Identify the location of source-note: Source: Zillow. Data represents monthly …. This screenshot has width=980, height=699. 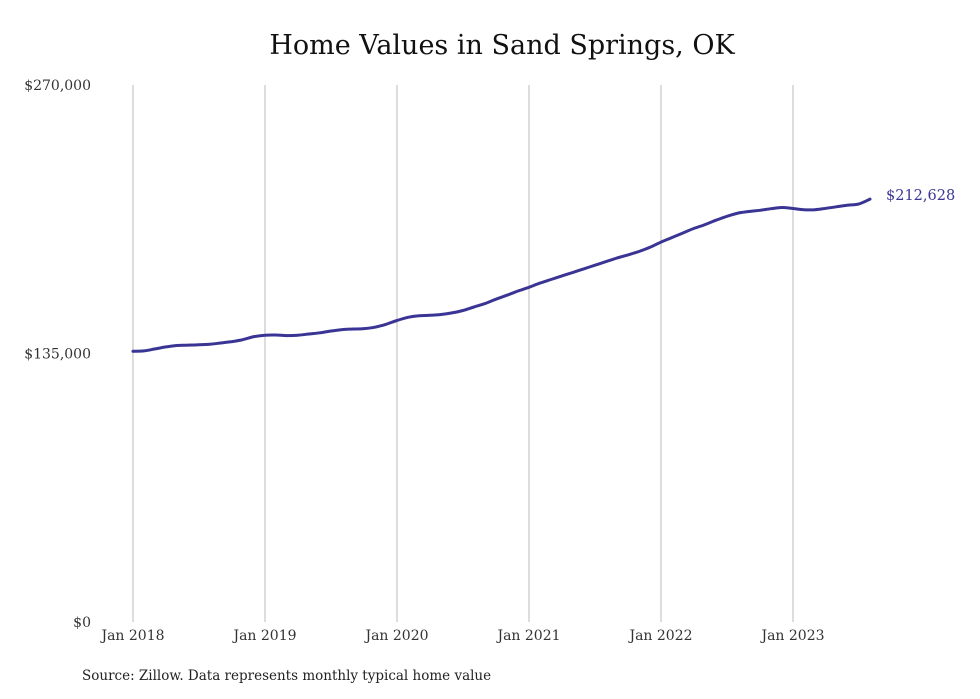
(287, 676).